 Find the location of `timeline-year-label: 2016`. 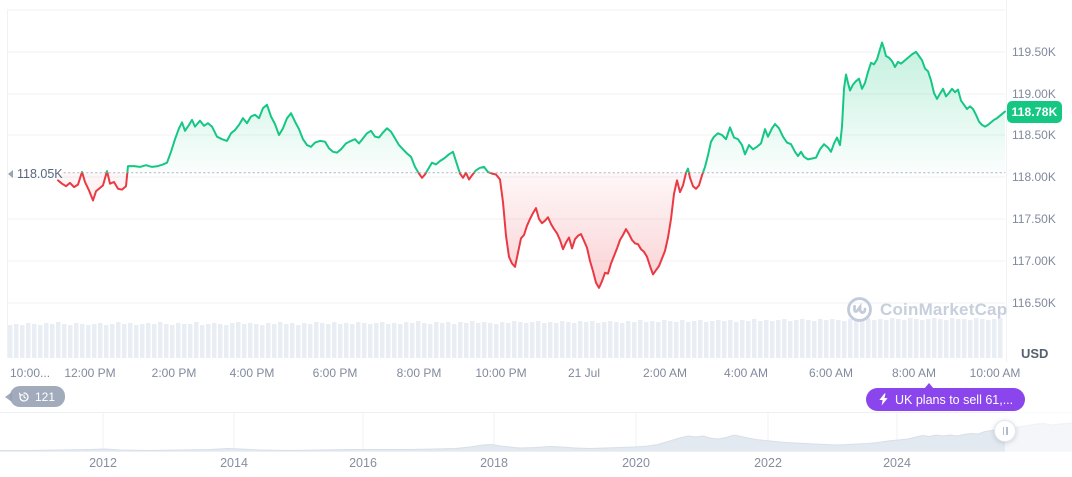

timeline-year-label: 2016 is located at coordinates (363, 463).